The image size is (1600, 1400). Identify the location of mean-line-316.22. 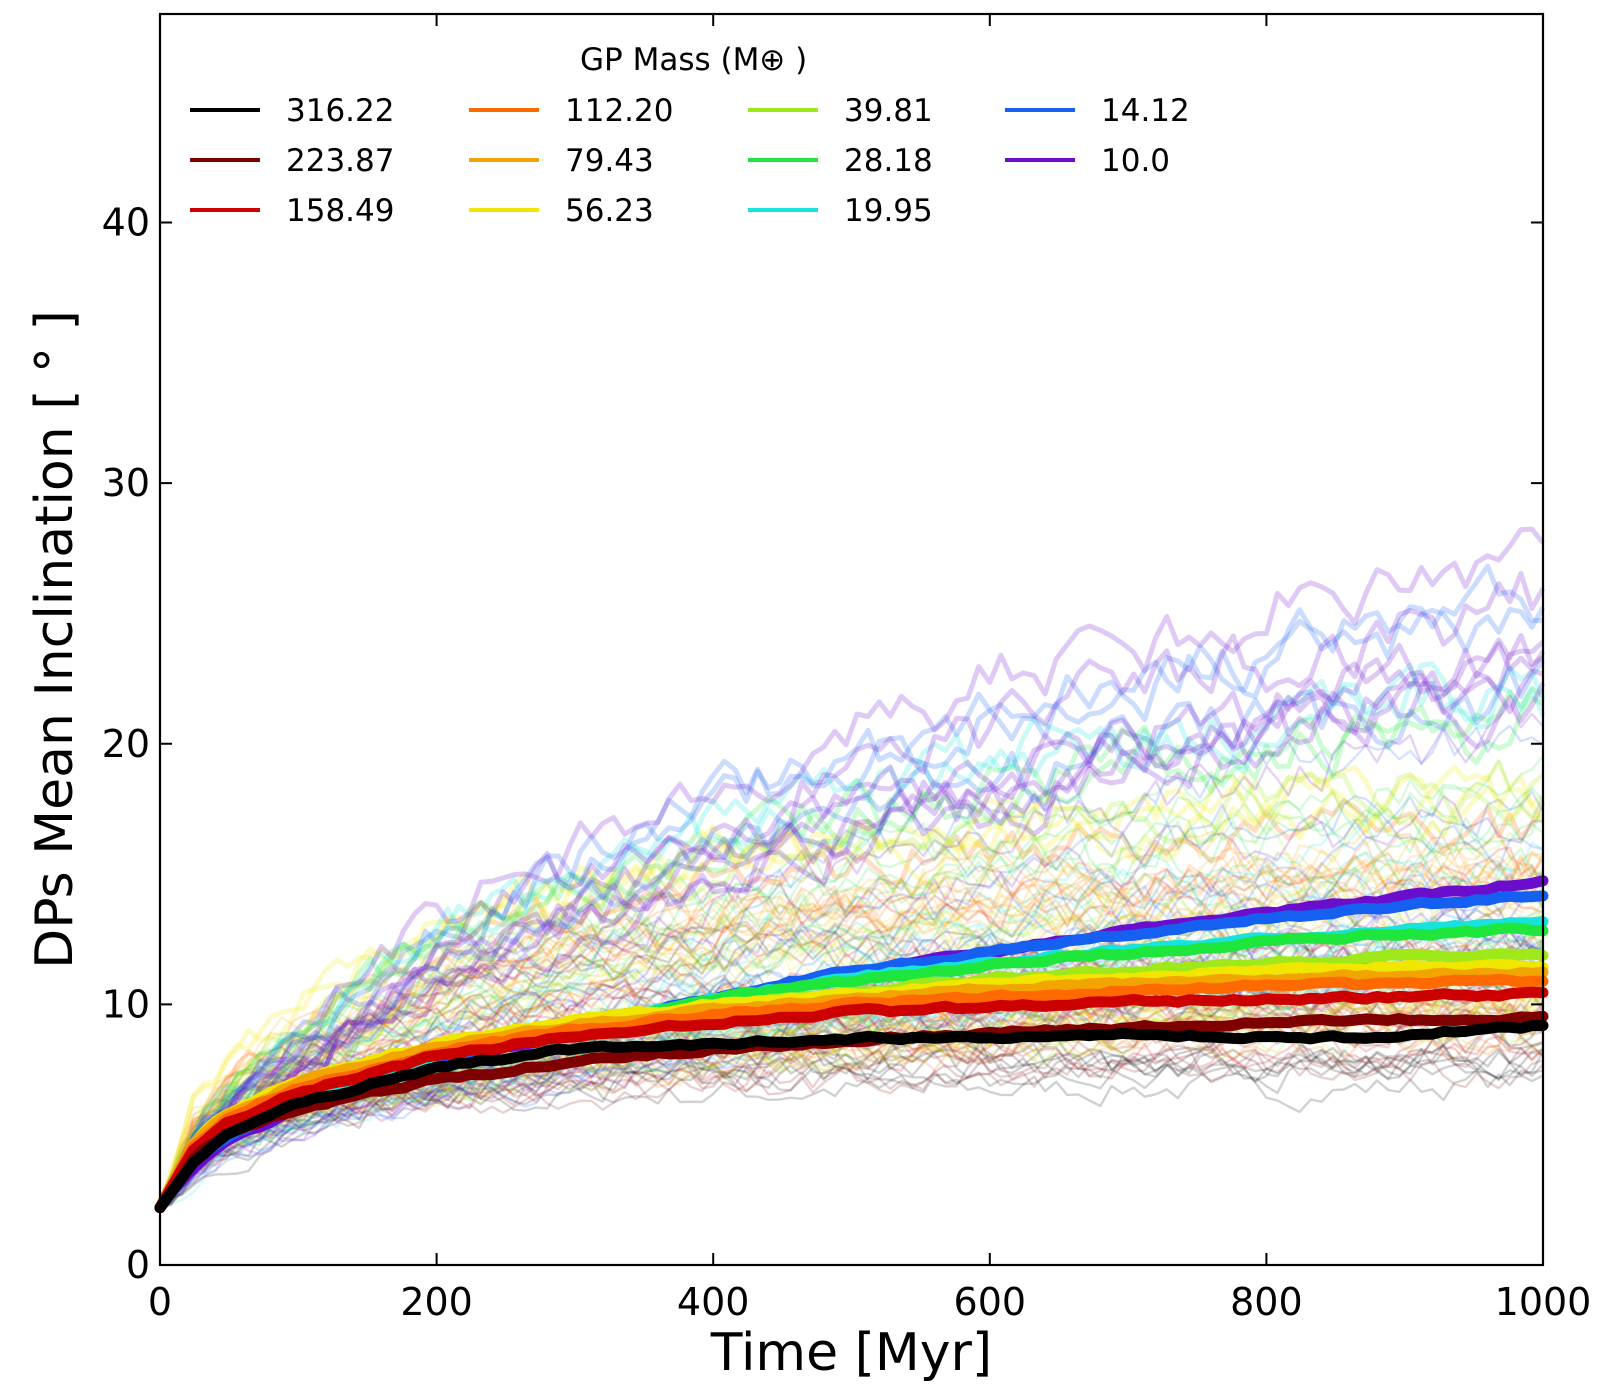
(851, 1117).